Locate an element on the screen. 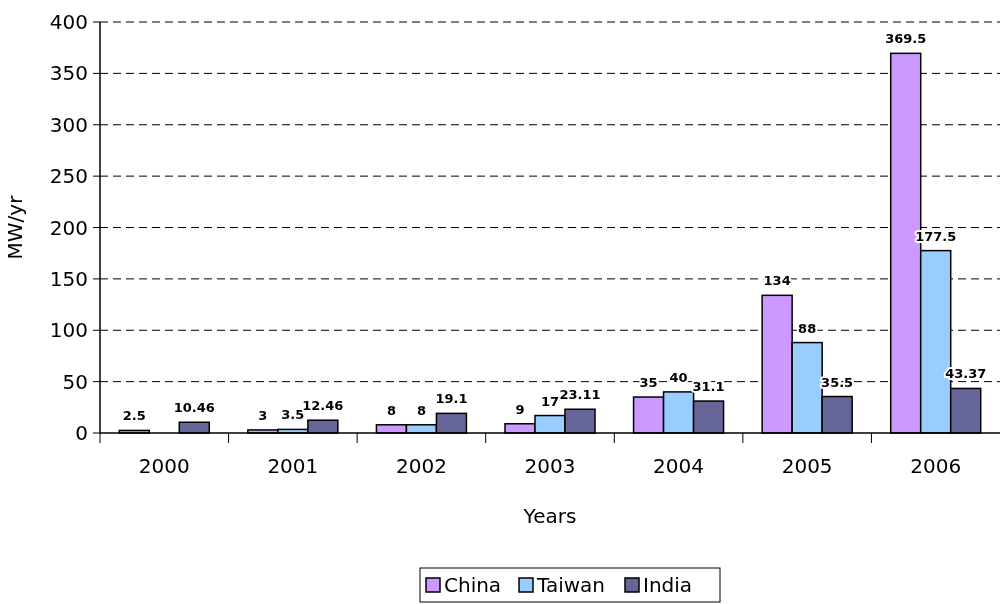  x-tick-label: 2001 is located at coordinates (293, 466).